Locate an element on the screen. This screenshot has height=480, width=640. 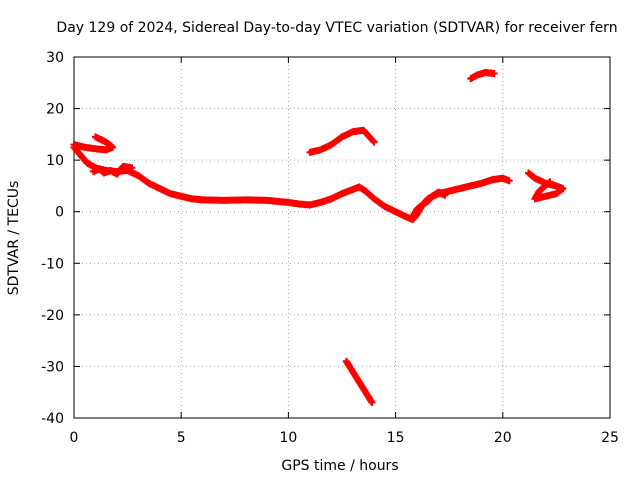
series-early-branch is located at coordinates (93, 143).